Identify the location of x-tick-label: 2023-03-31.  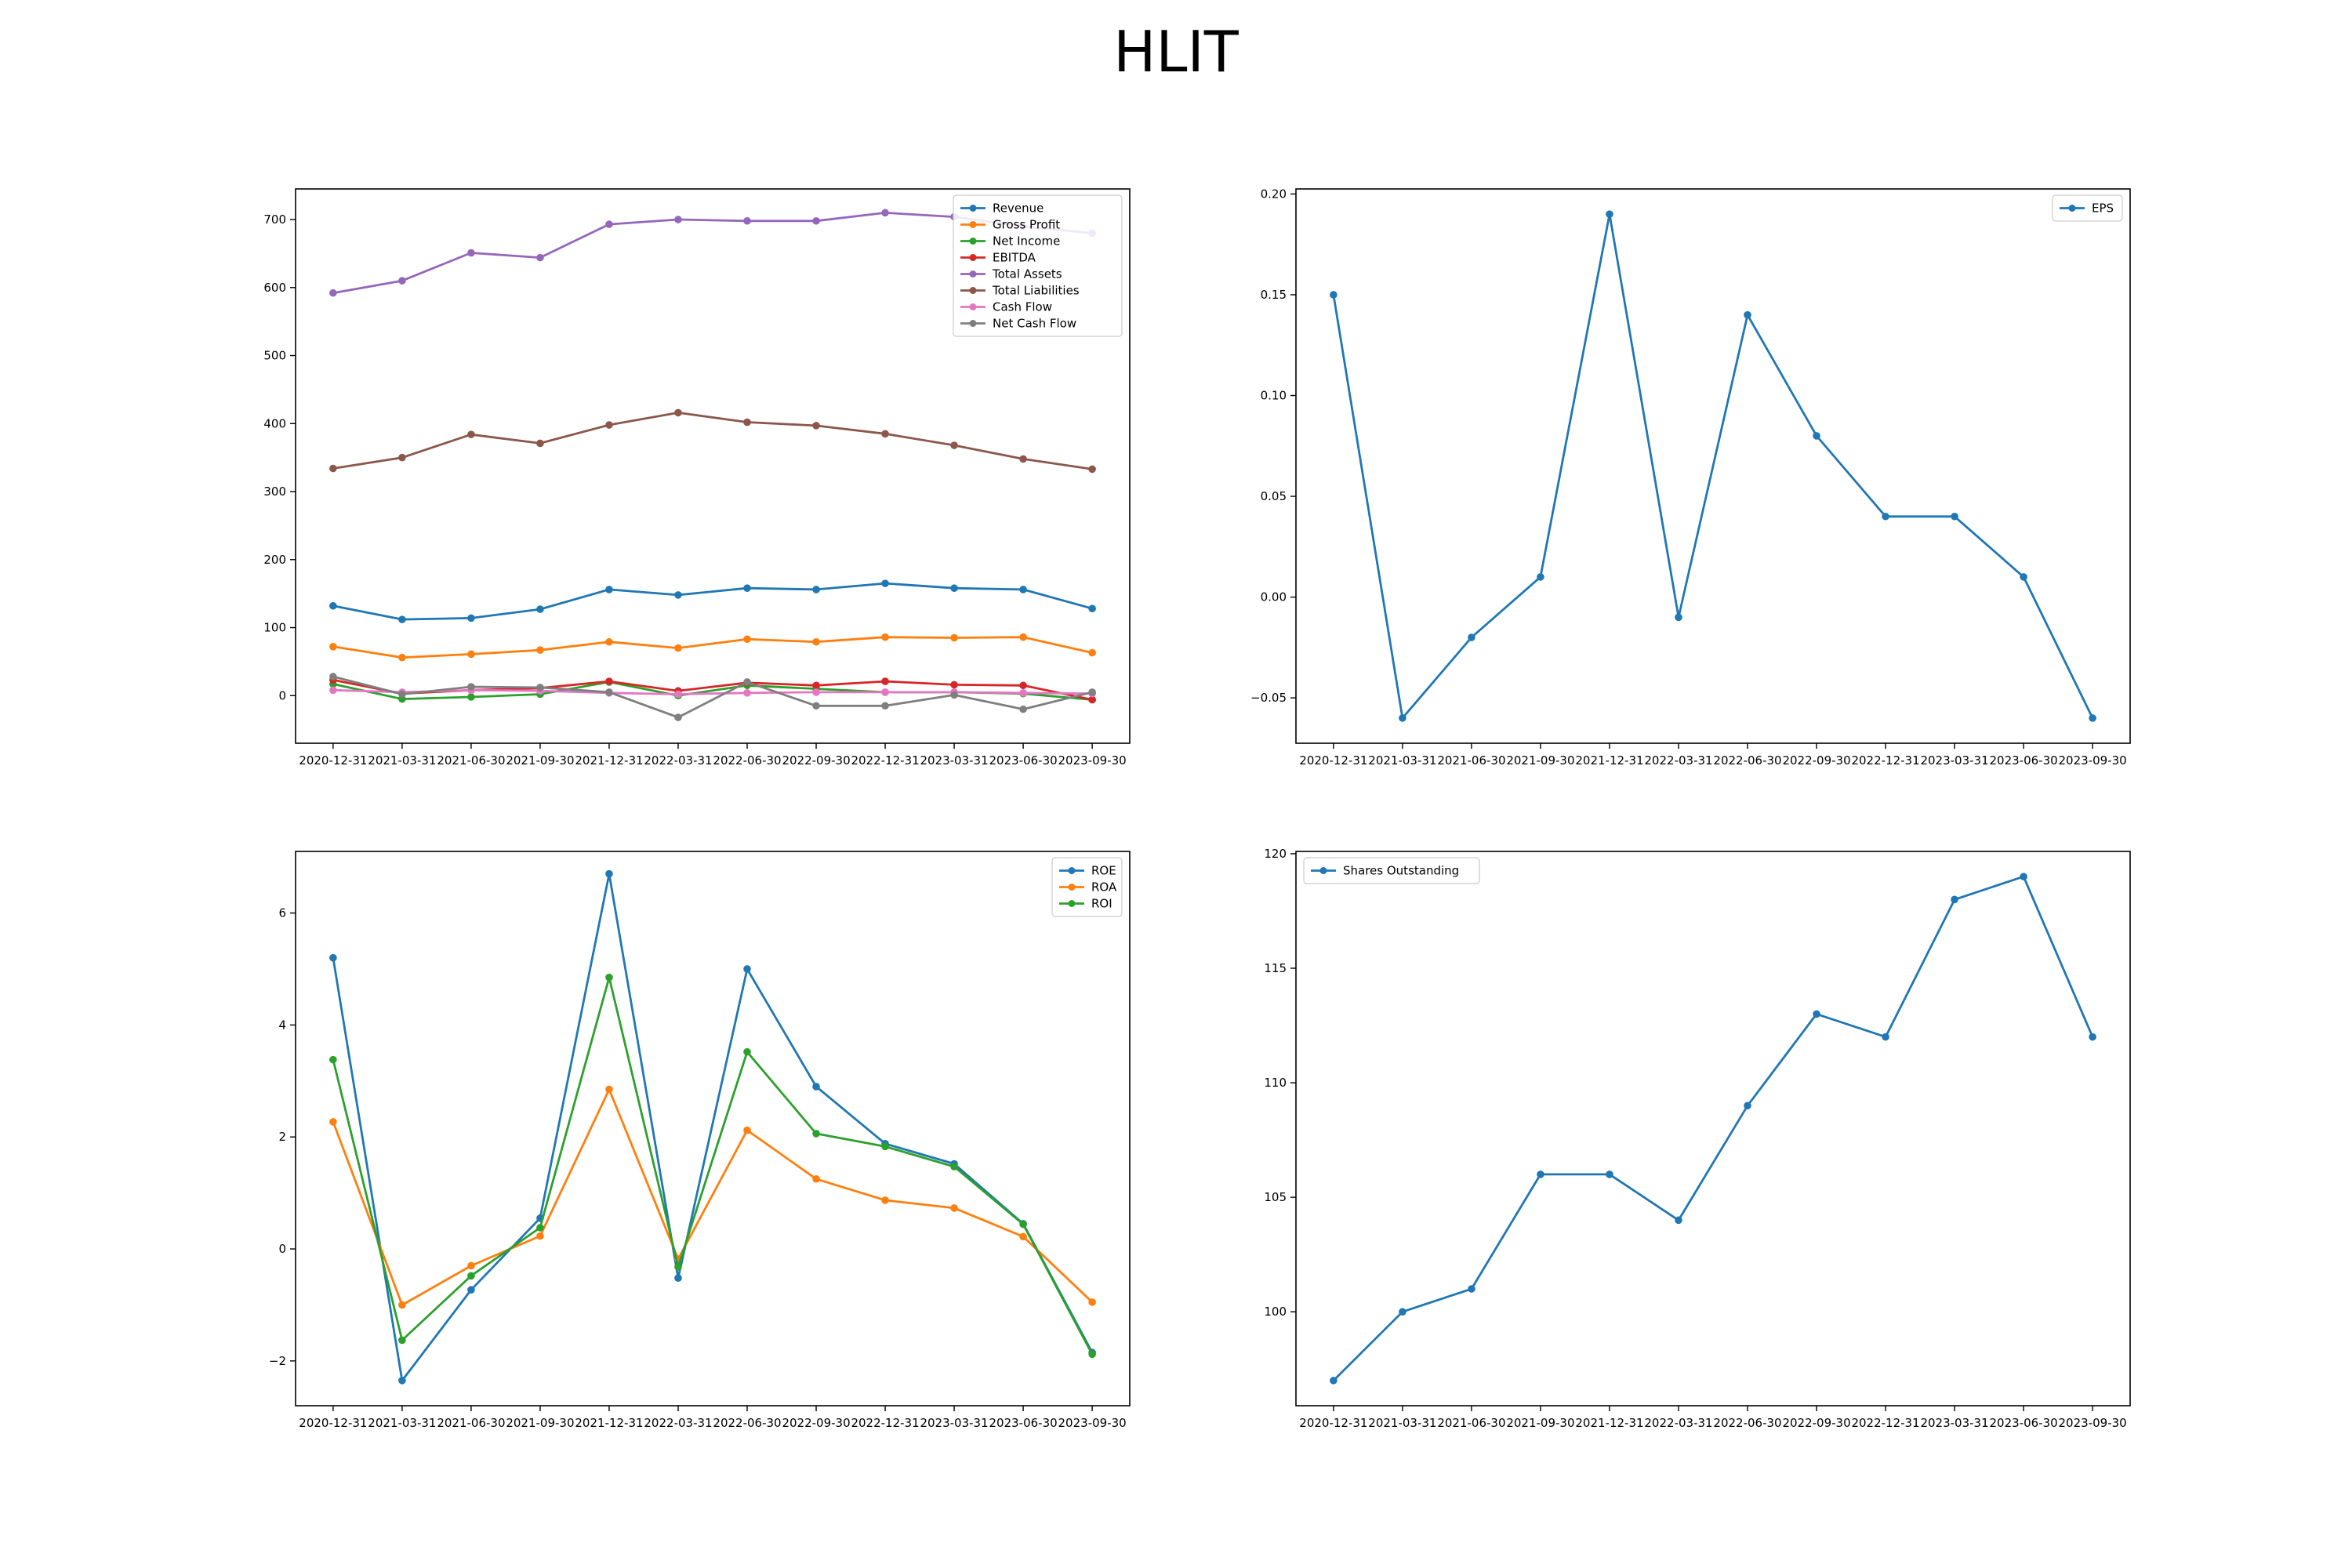
(1954, 1423).